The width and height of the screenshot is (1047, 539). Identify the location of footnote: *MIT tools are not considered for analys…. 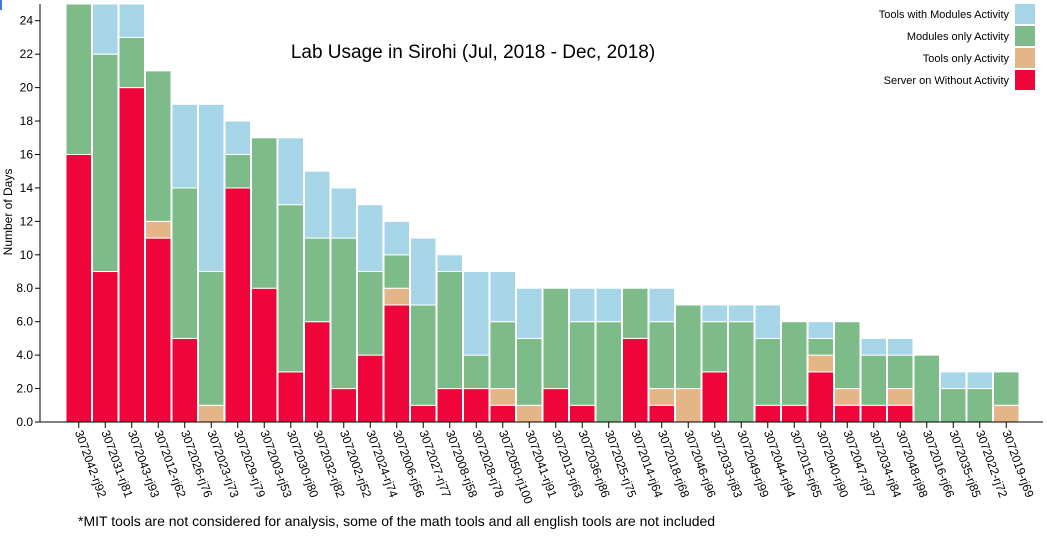
(397, 521).